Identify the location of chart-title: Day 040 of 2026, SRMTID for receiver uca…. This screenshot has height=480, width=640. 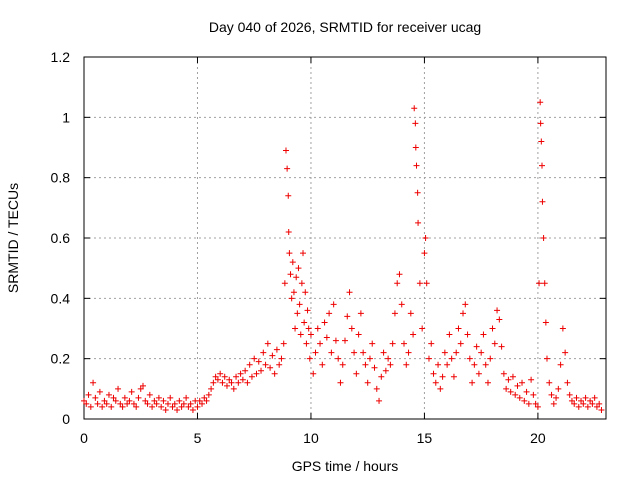
(345, 27).